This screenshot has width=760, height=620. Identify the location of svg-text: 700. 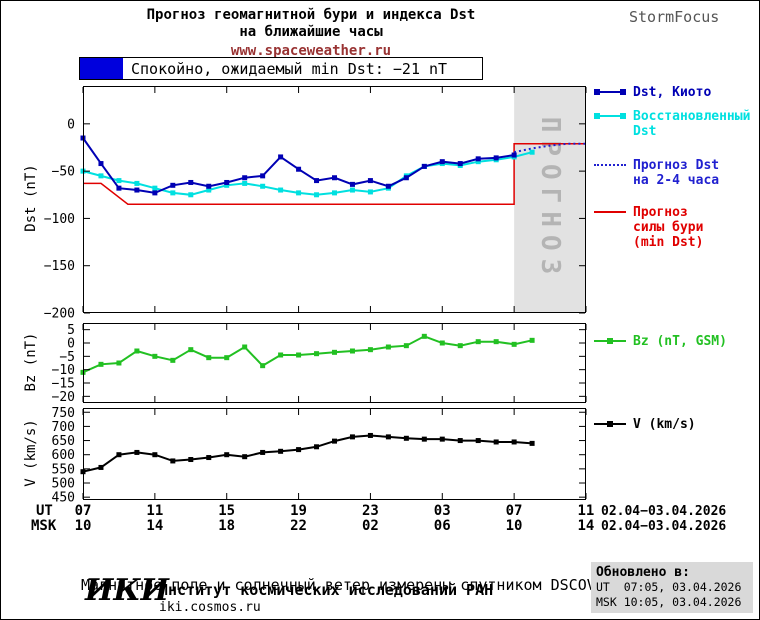
(63, 427).